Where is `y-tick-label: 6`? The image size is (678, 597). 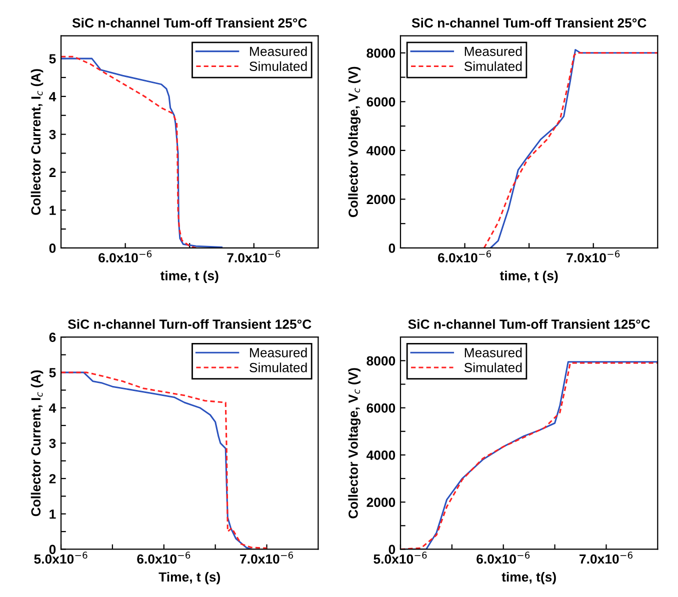
y-tick-label: 6 is located at coordinates (52, 337).